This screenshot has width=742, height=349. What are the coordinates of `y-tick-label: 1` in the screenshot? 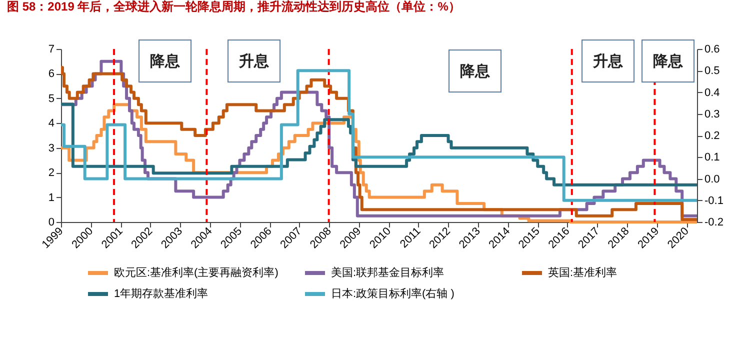 It's located at (51, 198).